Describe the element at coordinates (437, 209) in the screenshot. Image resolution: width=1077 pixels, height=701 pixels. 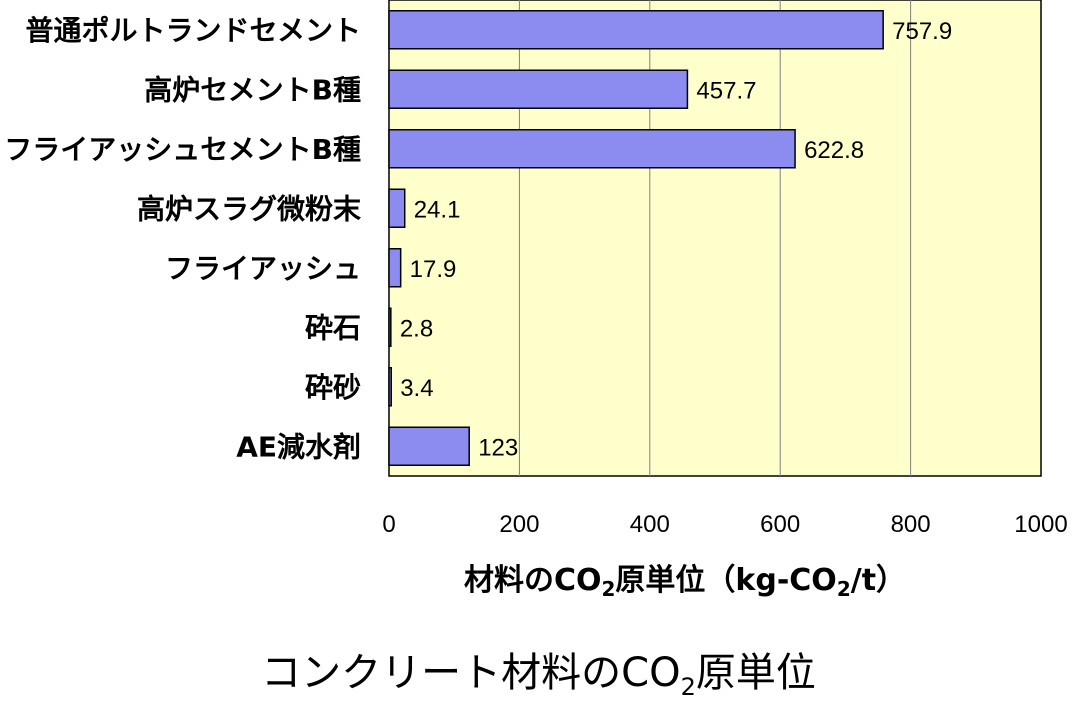
I see `data-label: 24.1` at that location.